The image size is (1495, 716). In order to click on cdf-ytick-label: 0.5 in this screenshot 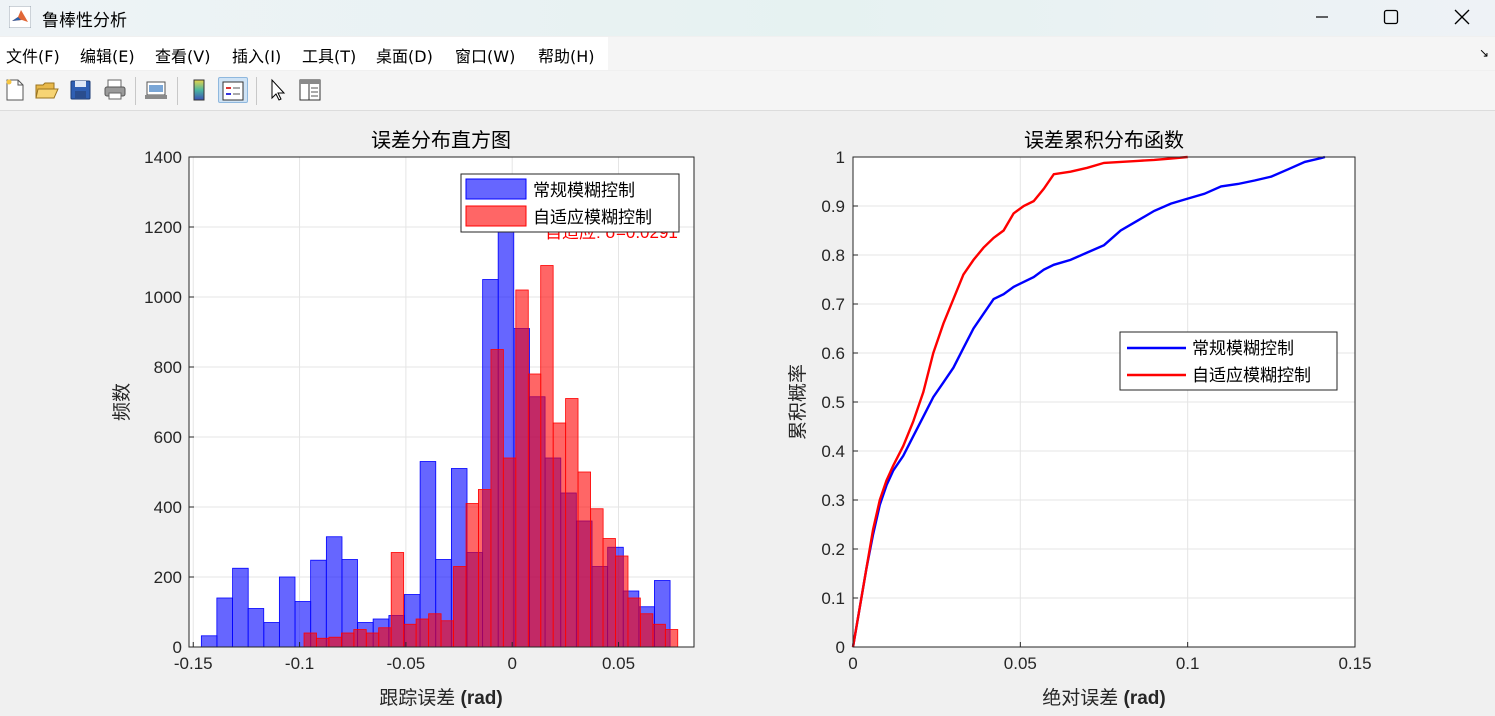, I will do `click(833, 402)`.